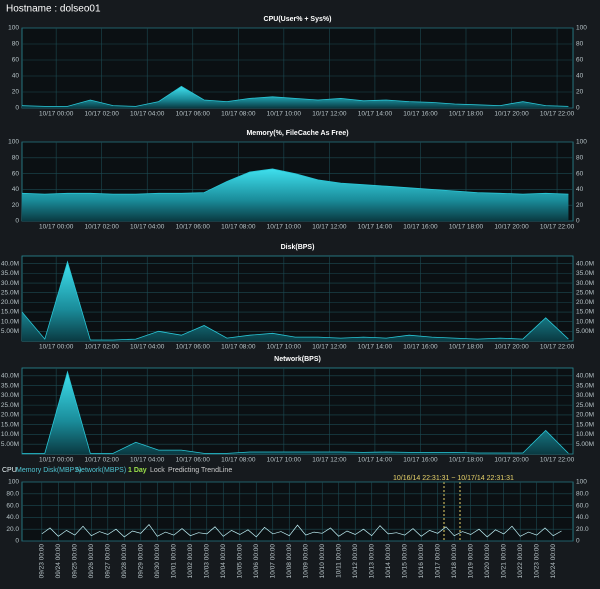 The width and height of the screenshot is (600, 589). What do you see at coordinates (585, 331) in the screenshot?
I see `y-tick-label-right: 5.00M` at bounding box center [585, 331].